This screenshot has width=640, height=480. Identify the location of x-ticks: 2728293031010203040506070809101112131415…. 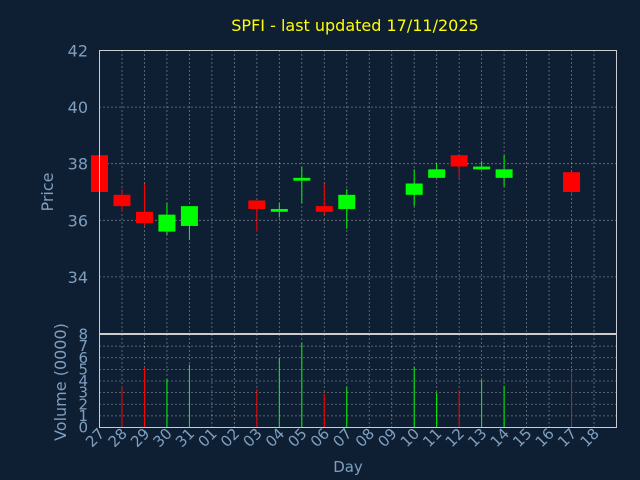
(342, 438).